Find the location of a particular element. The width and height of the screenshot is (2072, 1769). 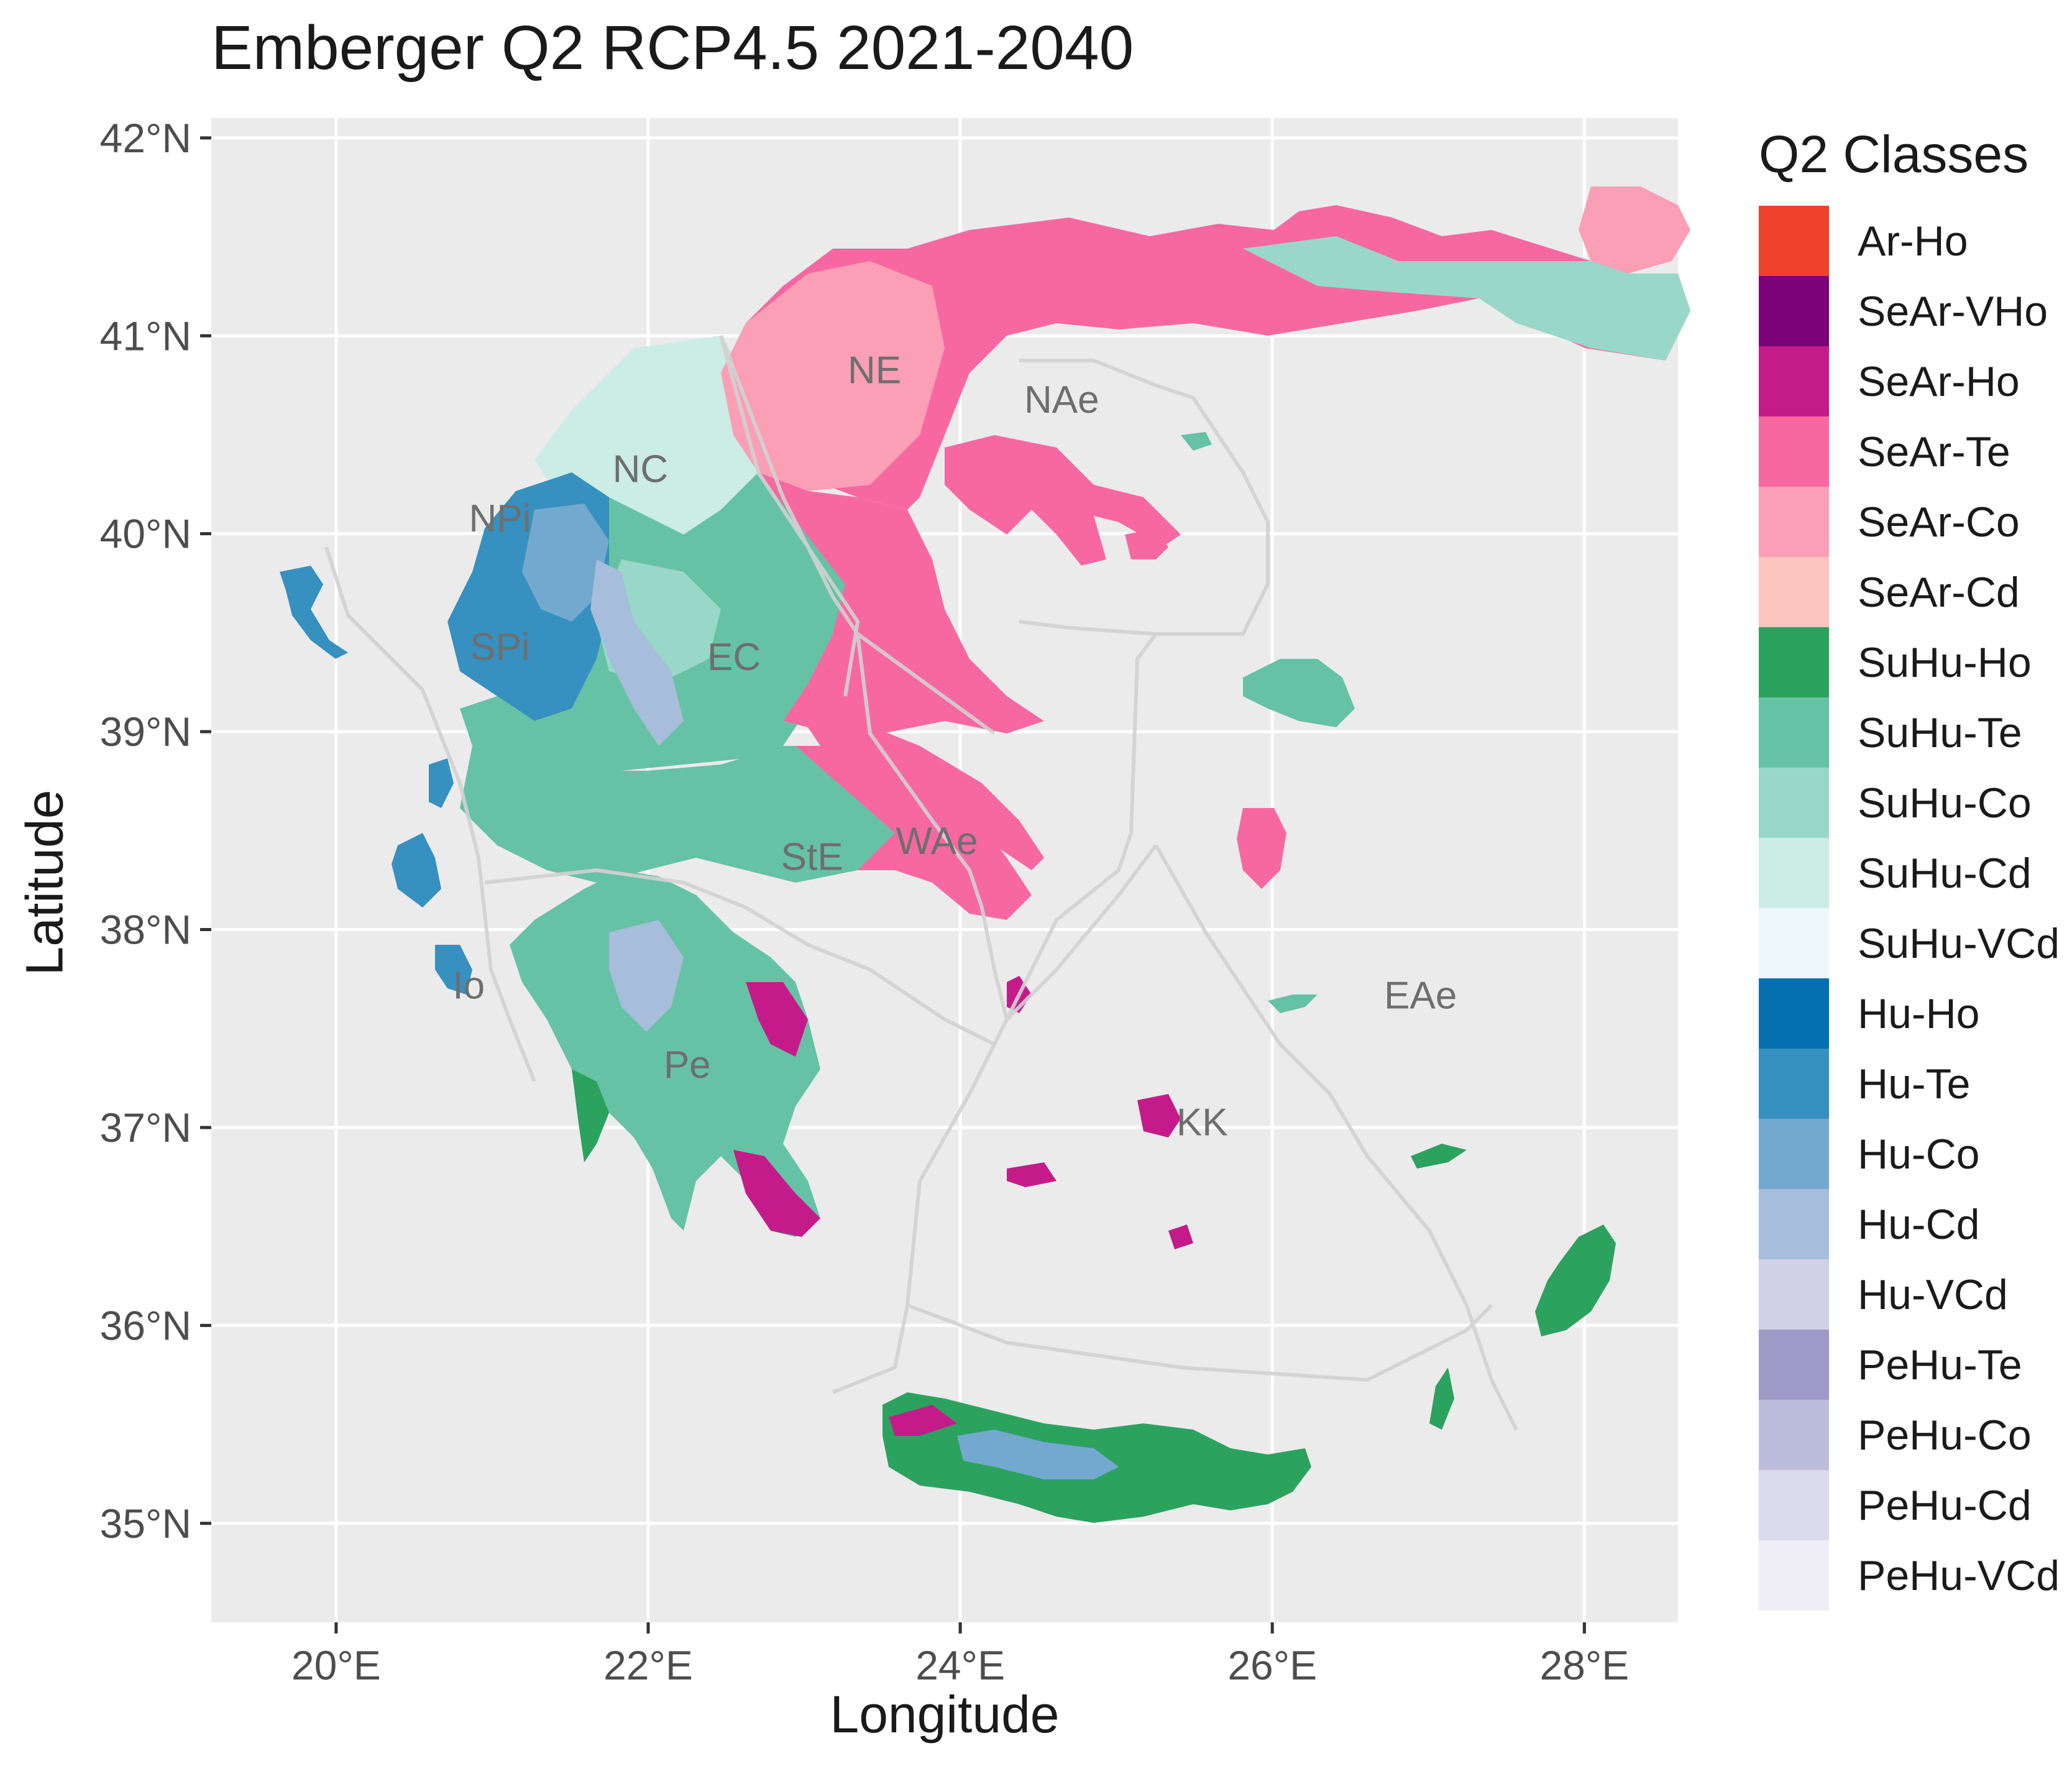

region-label-spi: SPi is located at coordinates (499, 647).